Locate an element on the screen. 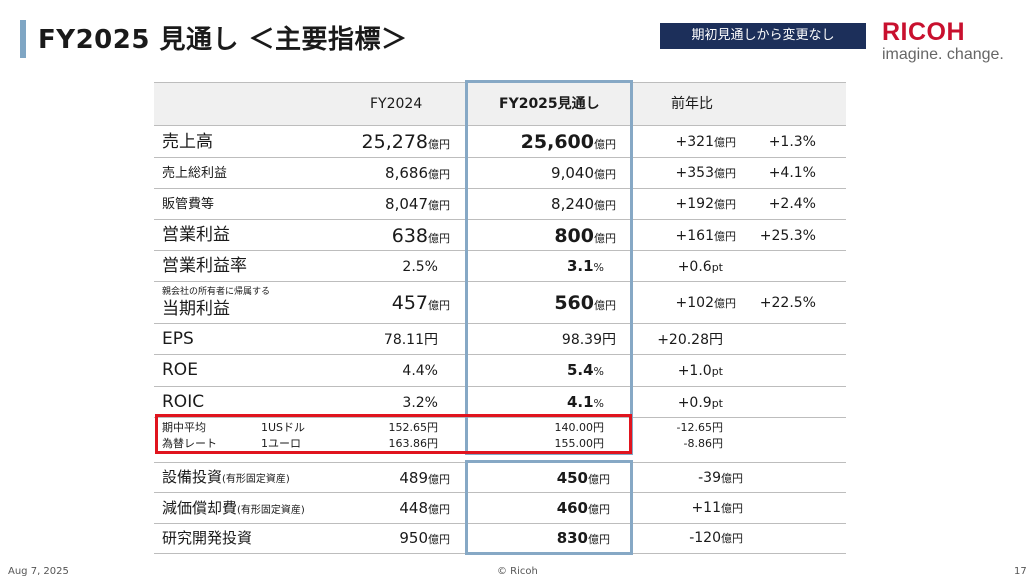  fx-usd-fy2024: 152.65円 is located at coordinates (413, 427).